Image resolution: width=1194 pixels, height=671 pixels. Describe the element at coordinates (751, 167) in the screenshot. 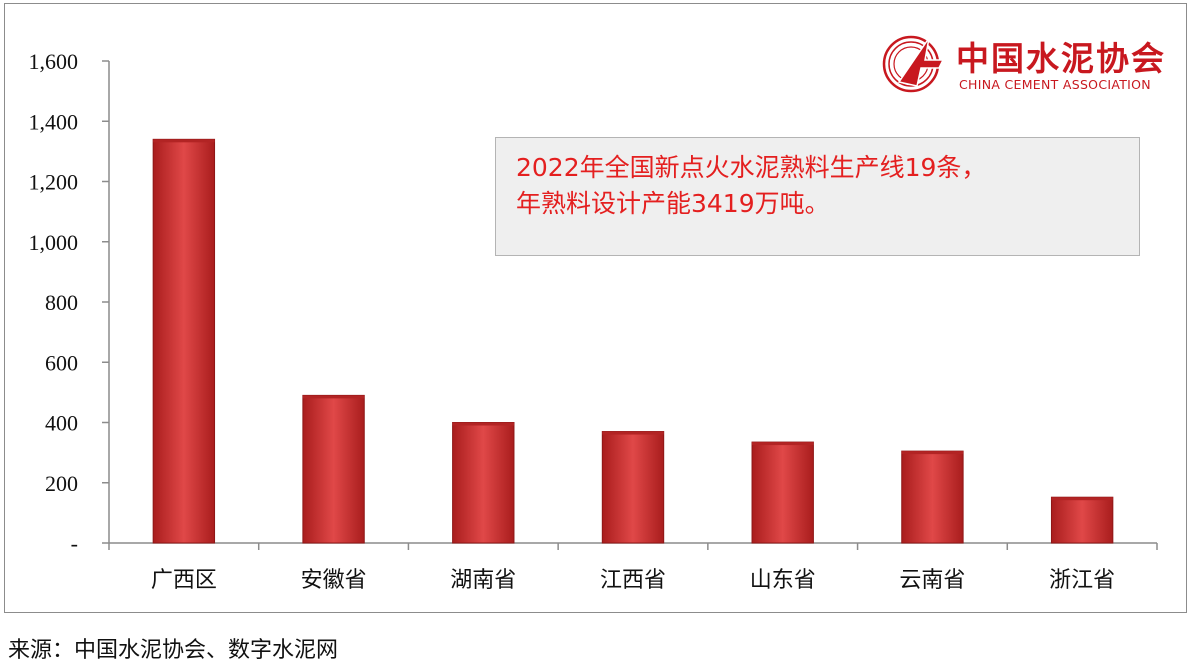

I see `annotation-line-1: 2022年全国新点火水泥熟料生产线19条，` at that location.